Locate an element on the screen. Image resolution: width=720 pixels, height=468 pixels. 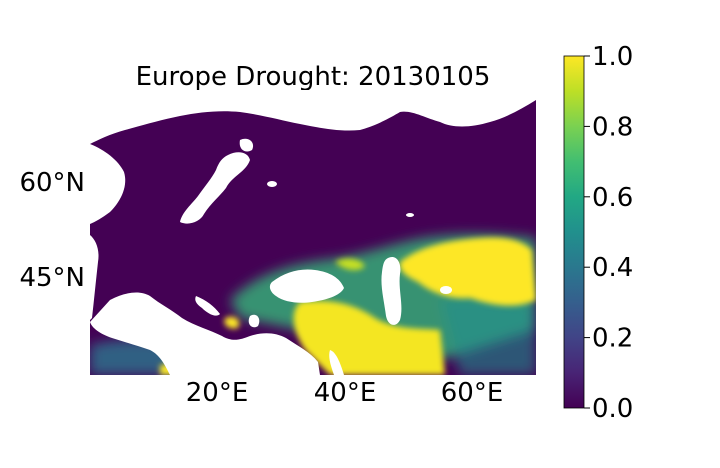
map-title: Europe Drought: 20130105 is located at coordinates (313, 77).